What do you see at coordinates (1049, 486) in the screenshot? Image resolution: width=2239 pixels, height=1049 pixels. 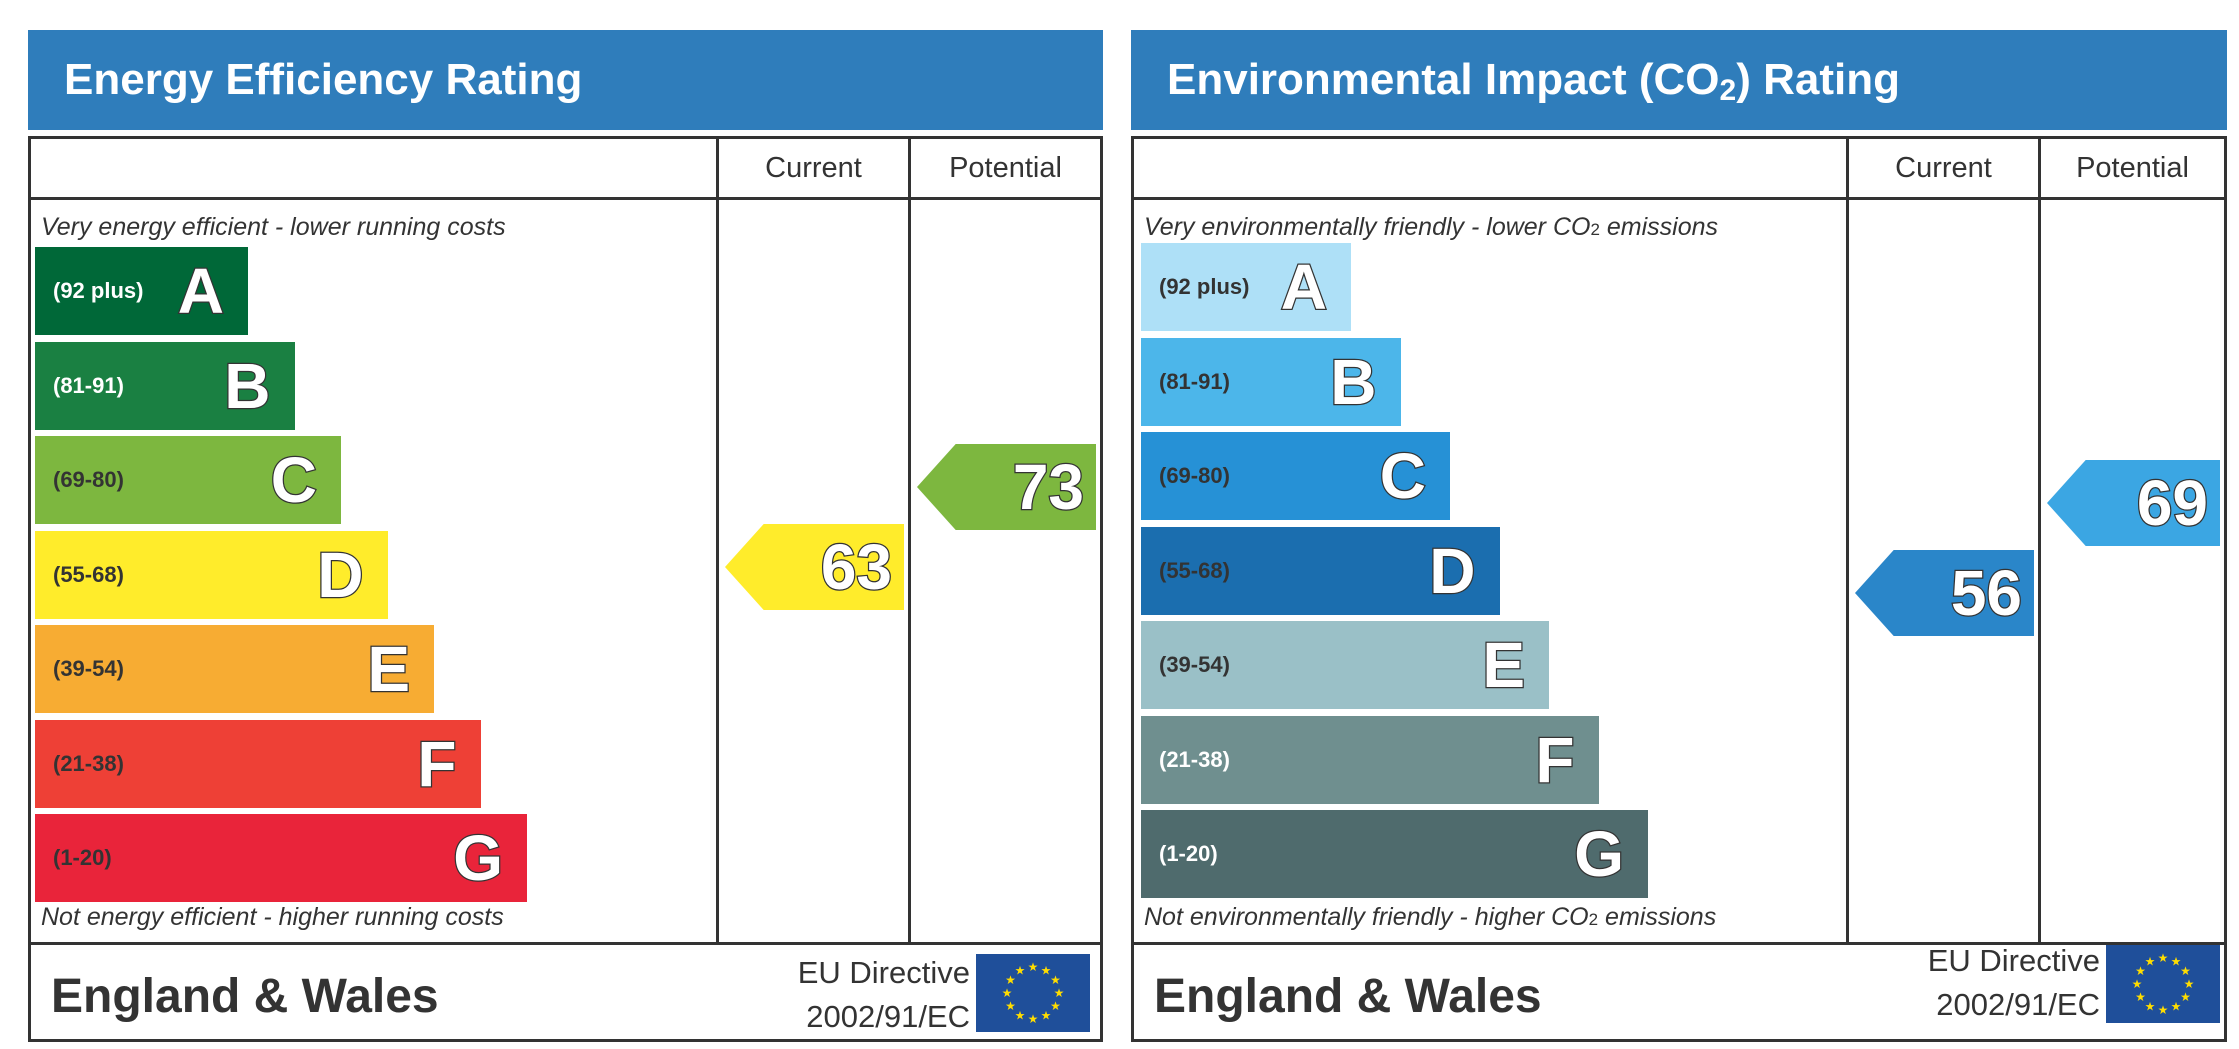 I see `potential-rating-value: 73` at bounding box center [1049, 486].